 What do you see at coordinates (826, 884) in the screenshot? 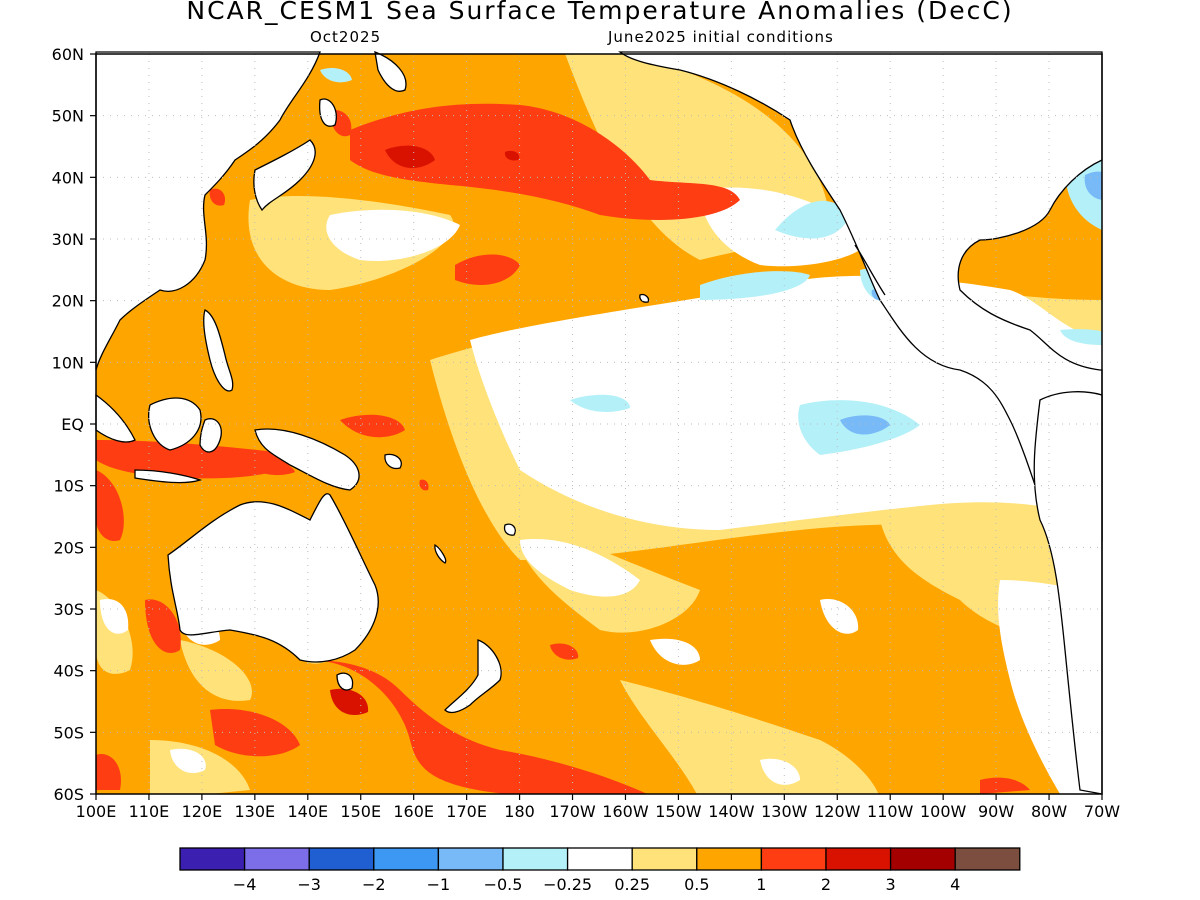
I see `colorbar-tick-label: 2` at bounding box center [826, 884].